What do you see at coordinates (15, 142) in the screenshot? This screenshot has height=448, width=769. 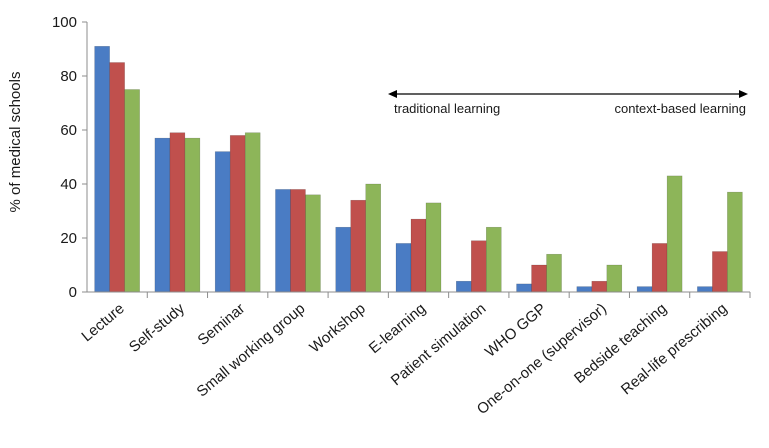 I see `y-axis-title: % of medical schools` at bounding box center [15, 142].